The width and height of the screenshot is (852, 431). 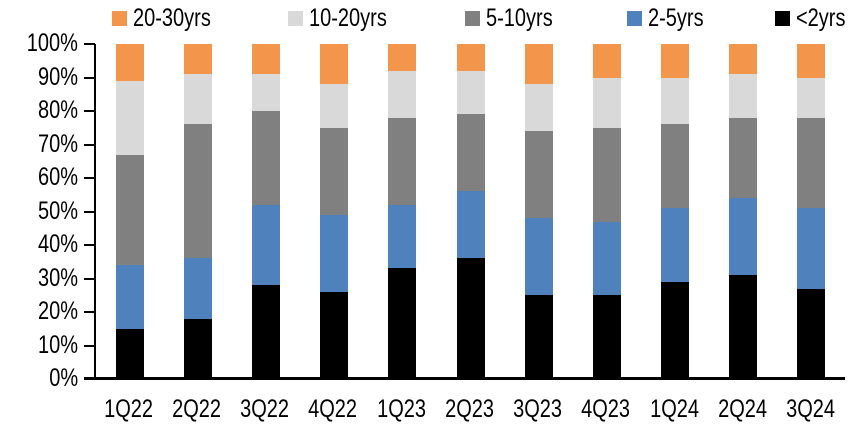 I want to click on x-axis-label-text: 3Q23, so click(x=538, y=409).